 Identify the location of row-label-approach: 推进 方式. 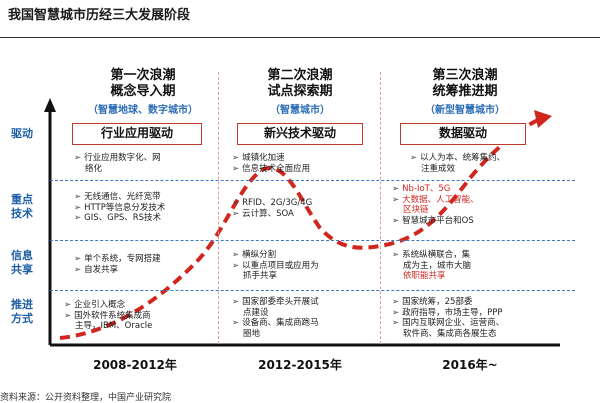
(22, 311).